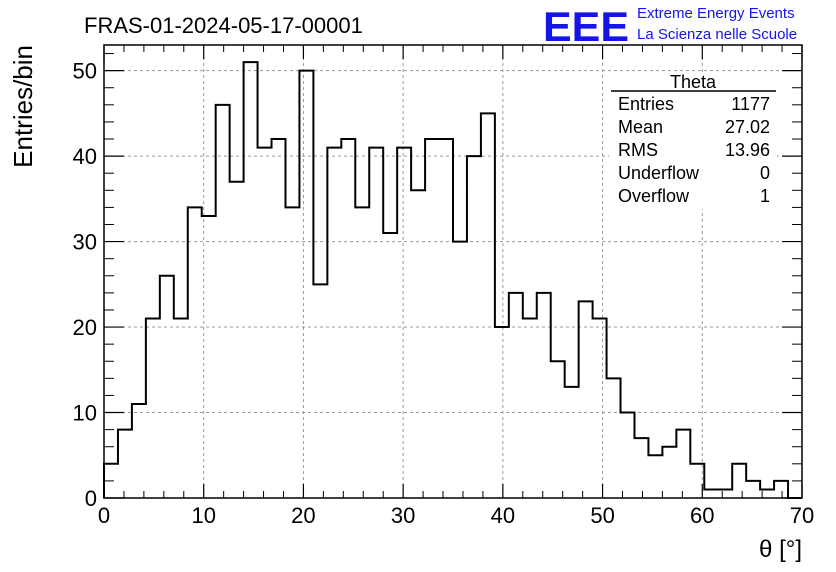  Describe the element at coordinates (223, 25) in the screenshot. I see `run-title: FRAS-01-2024-05-17-00001` at that location.